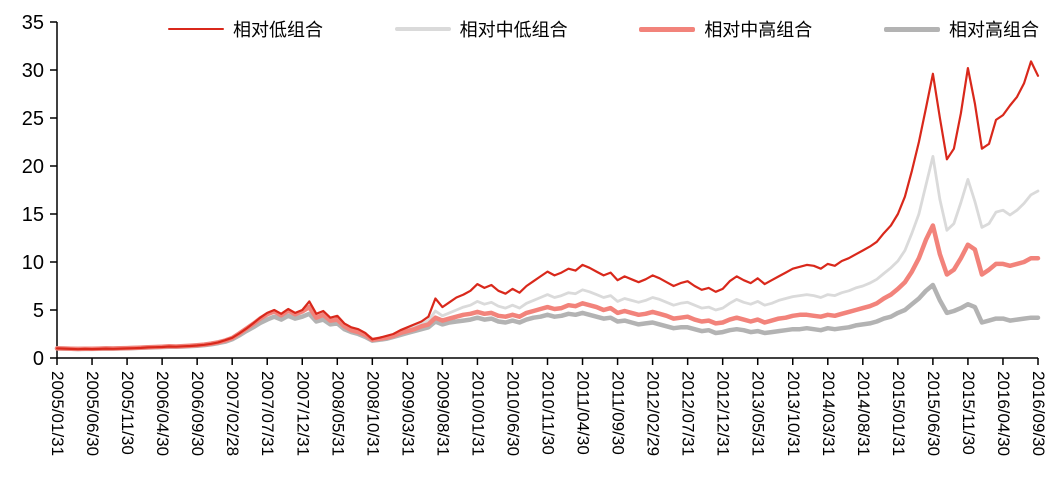 Image resolution: width=1053 pixels, height=504 pixels. I want to click on x-axis-label: 2016/09/30, so click(1038, 413).